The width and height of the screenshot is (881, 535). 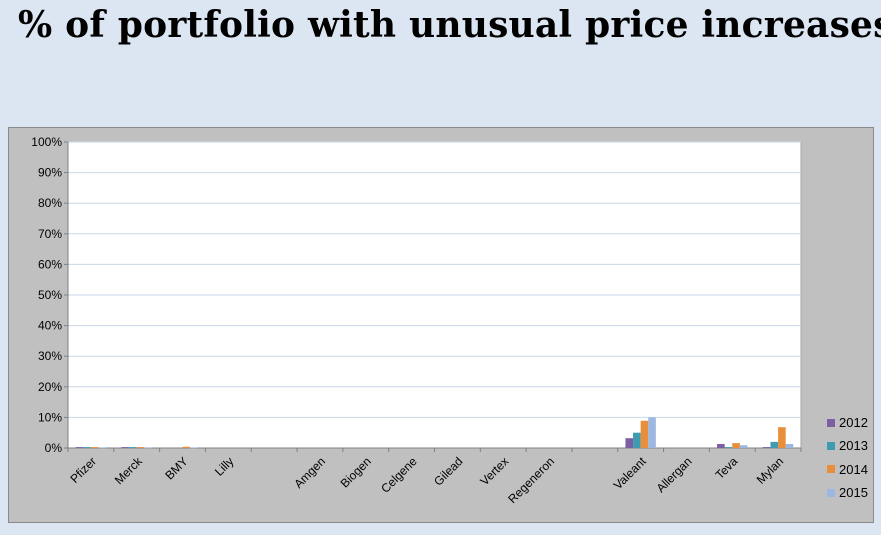 I want to click on x-tick-label: Allergan, so click(x=674, y=474).